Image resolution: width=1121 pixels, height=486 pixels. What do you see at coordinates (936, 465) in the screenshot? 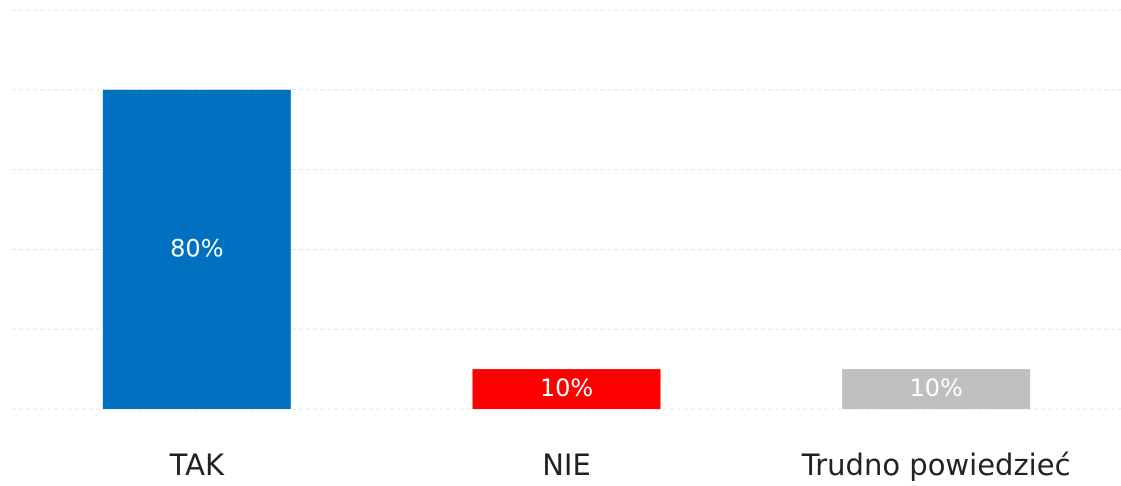
I see `x-tick-label: Trudno powiedzieć` at bounding box center [936, 465].